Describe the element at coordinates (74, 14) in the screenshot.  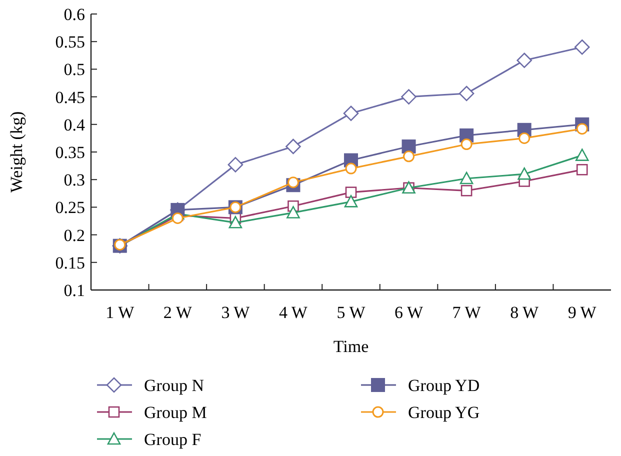
I see `y-tick-label: 0.6` at that location.